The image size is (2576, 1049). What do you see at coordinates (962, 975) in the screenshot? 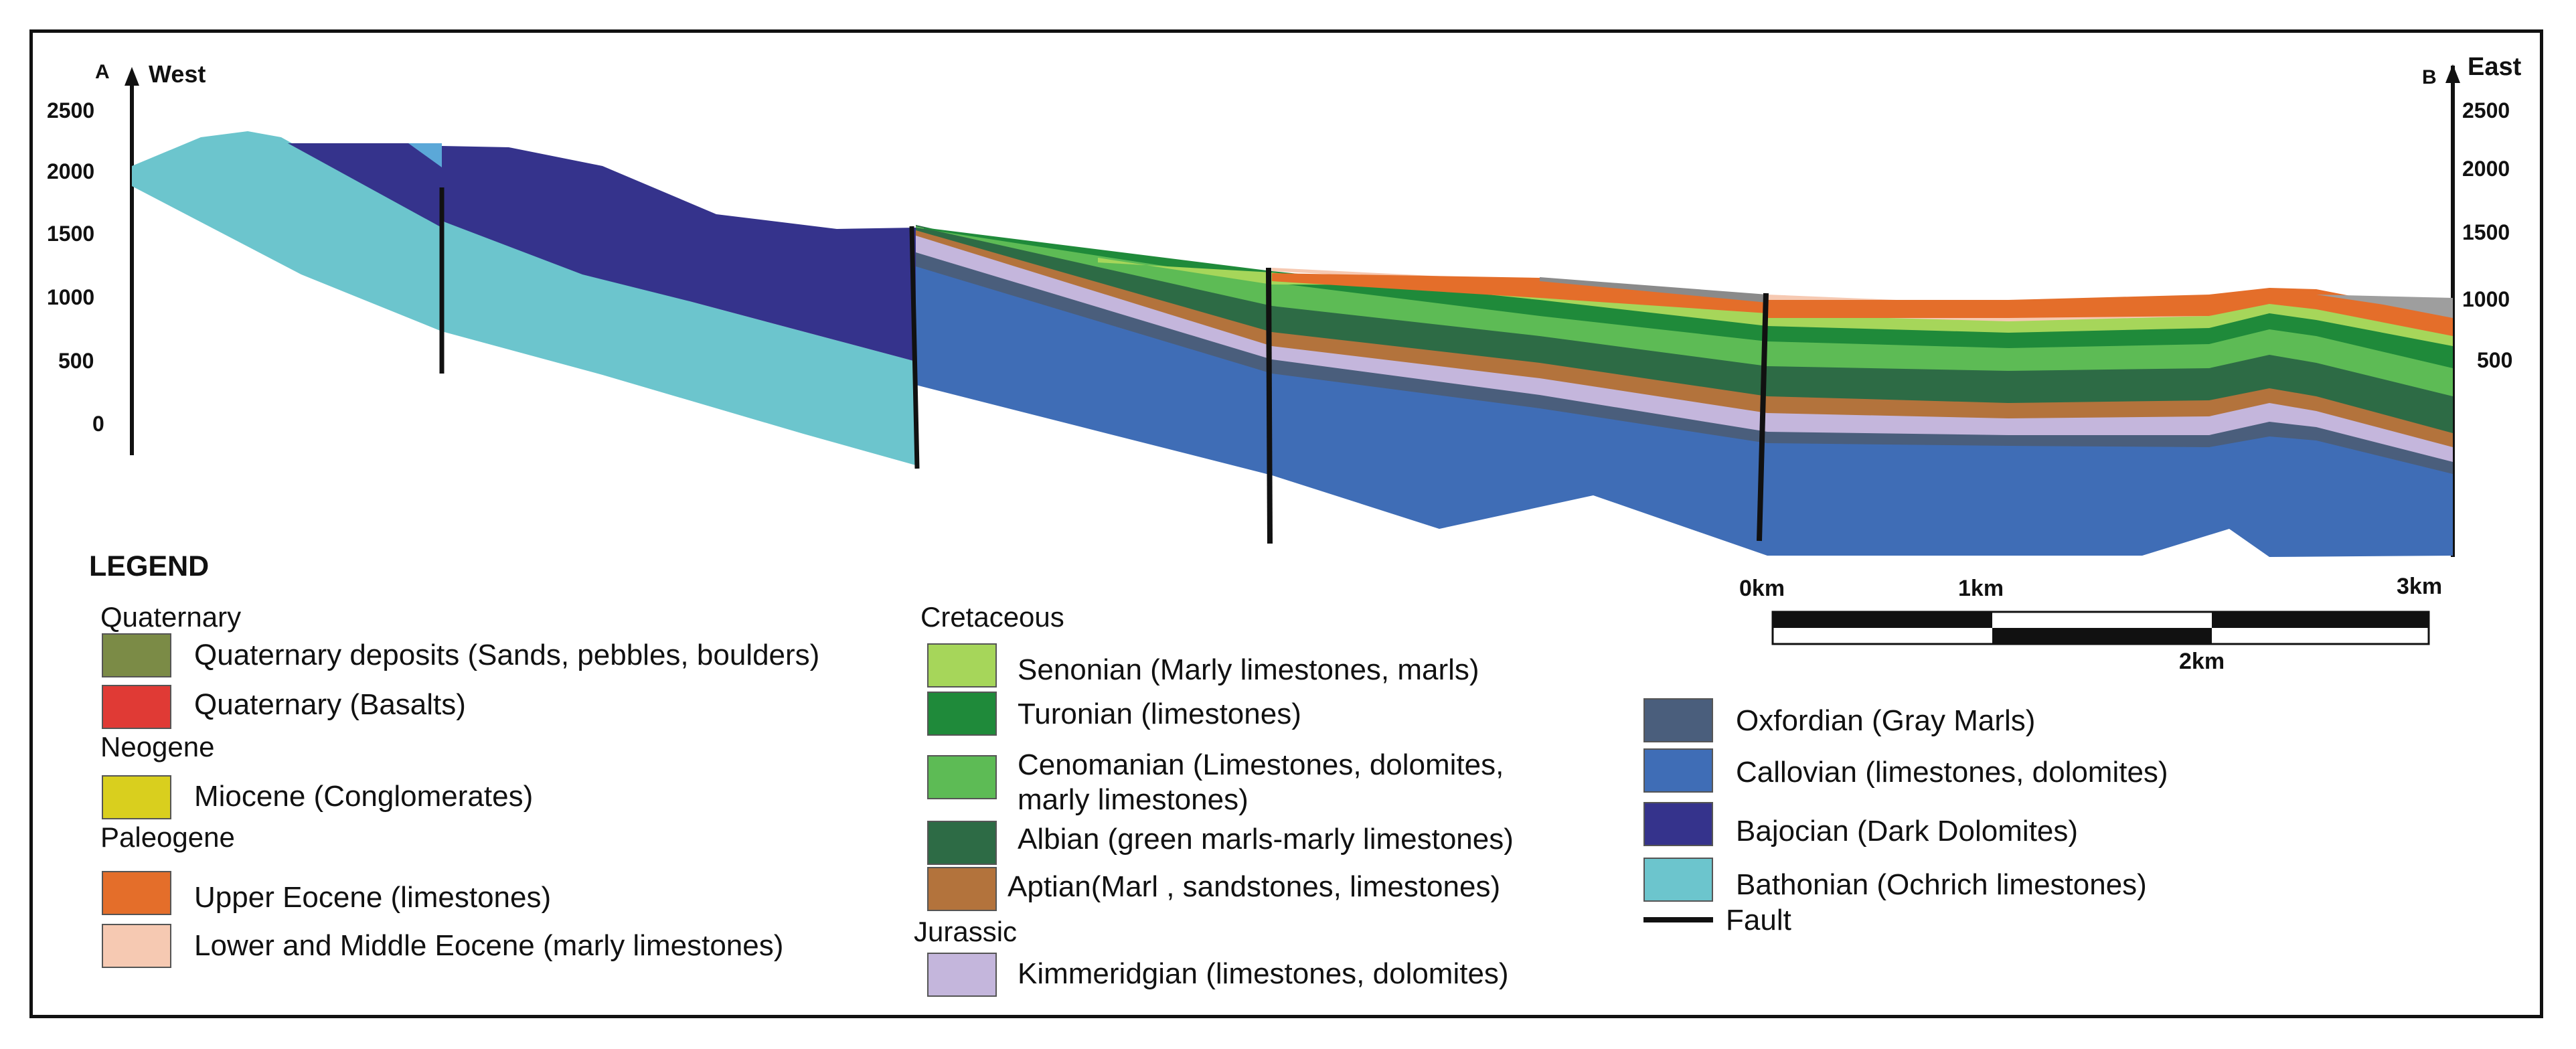
I see `swatch-kimmeridgian` at bounding box center [962, 975].